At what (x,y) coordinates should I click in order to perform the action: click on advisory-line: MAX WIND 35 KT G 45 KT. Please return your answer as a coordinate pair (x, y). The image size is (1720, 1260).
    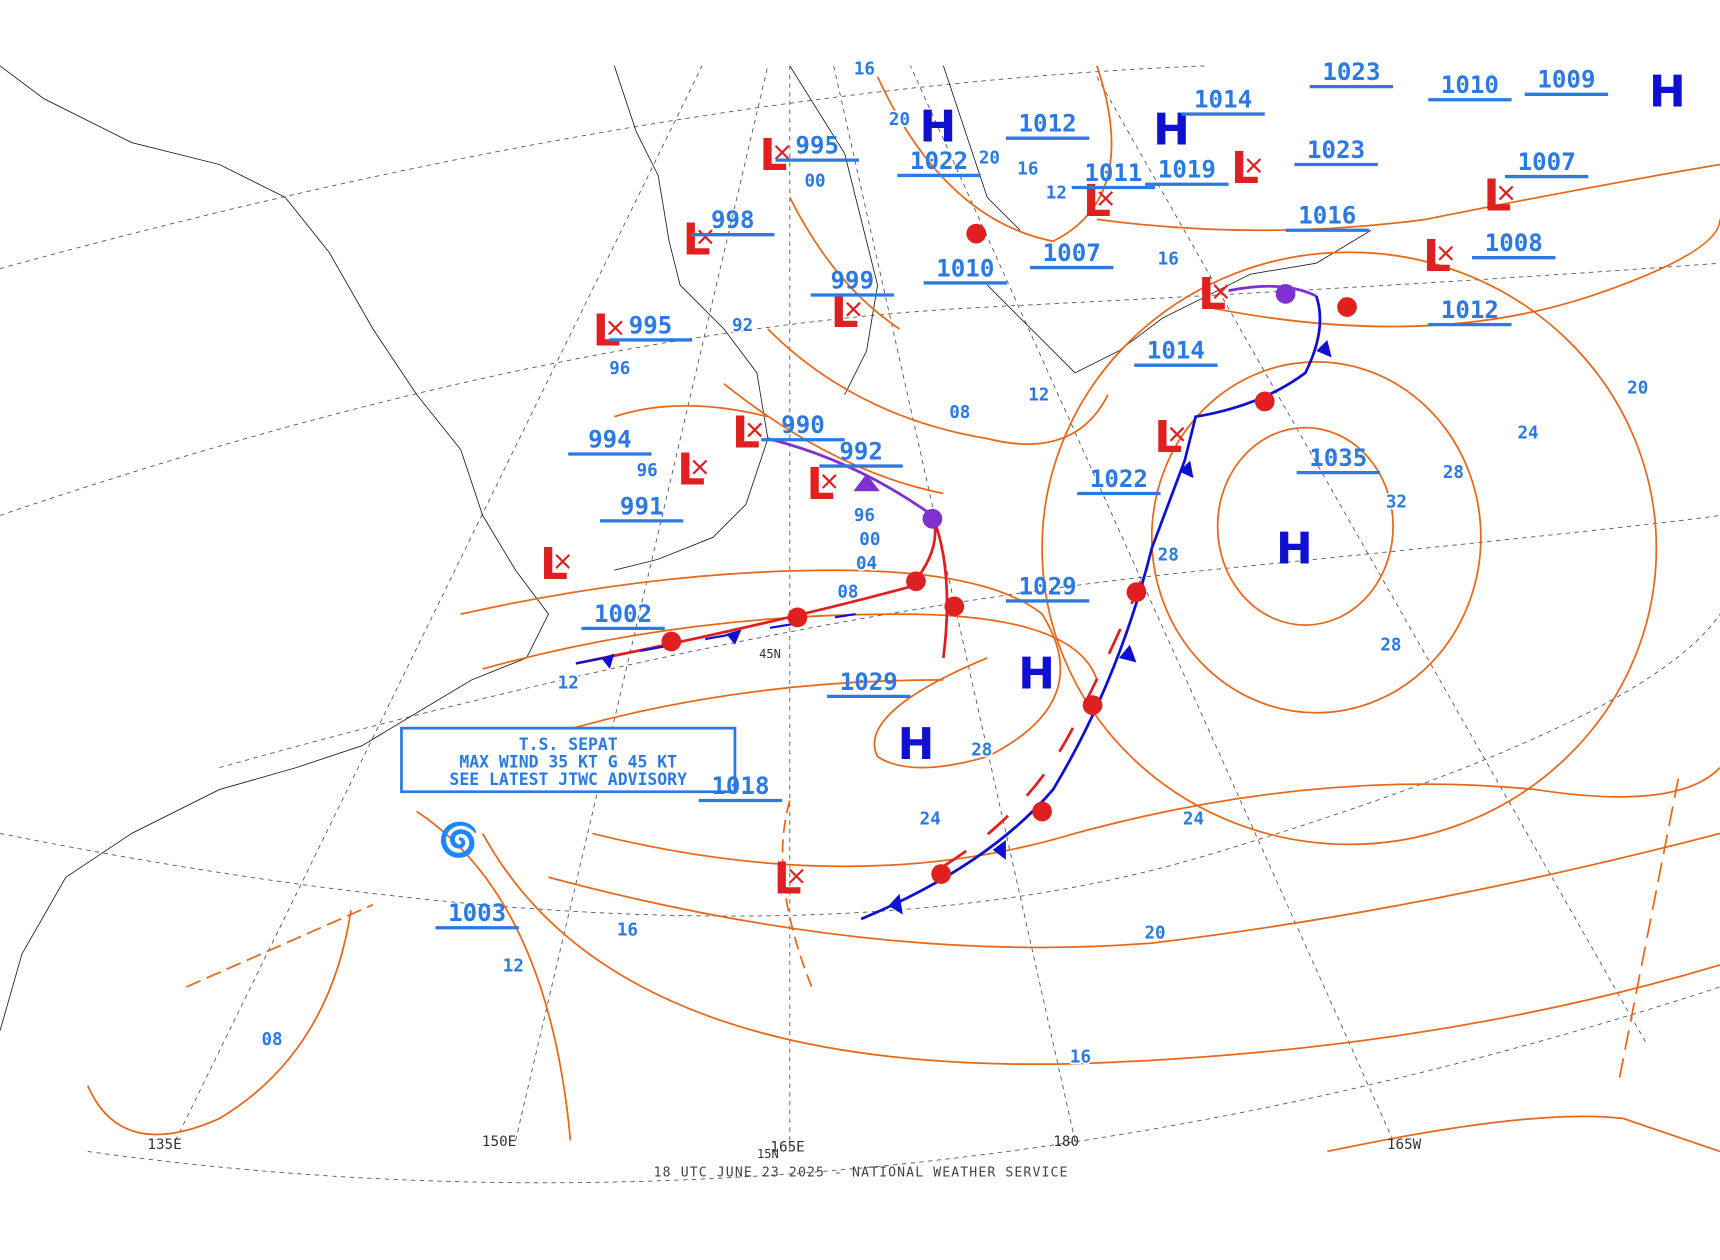
    Looking at the image, I should click on (568, 762).